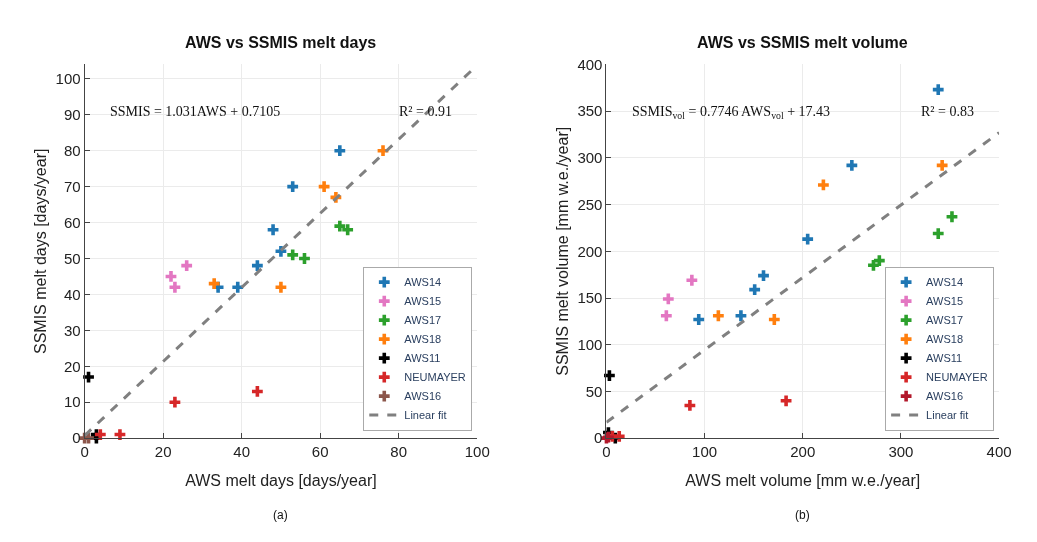 This screenshot has width=1037, height=542. I want to click on chart-title: AWS vs SSMIS melt days, so click(281, 42).